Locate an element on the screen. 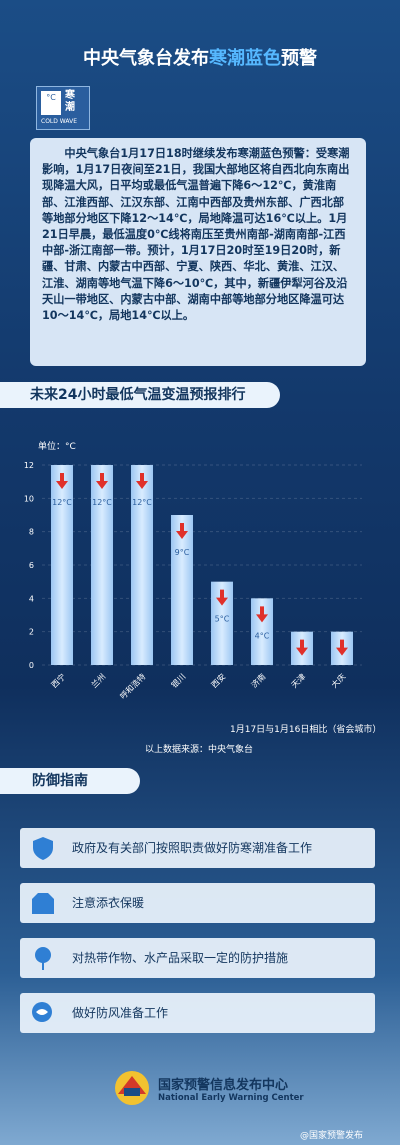  watermark: @国家预警发布 is located at coordinates (332, 1136).